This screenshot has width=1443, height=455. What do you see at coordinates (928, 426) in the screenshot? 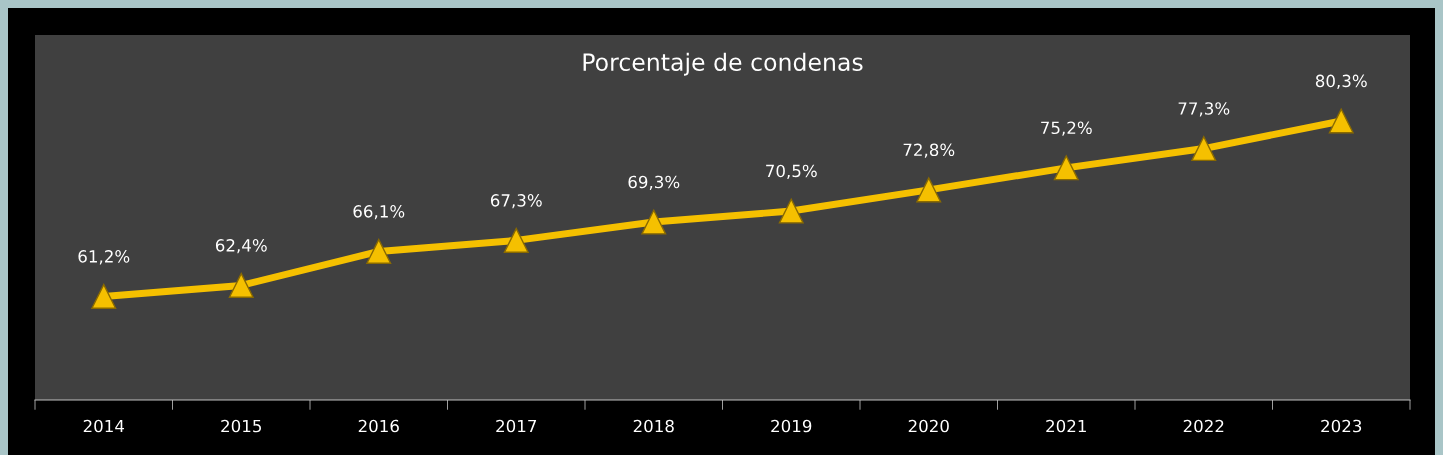
I see `x-tick-label: 2020` at bounding box center [928, 426].